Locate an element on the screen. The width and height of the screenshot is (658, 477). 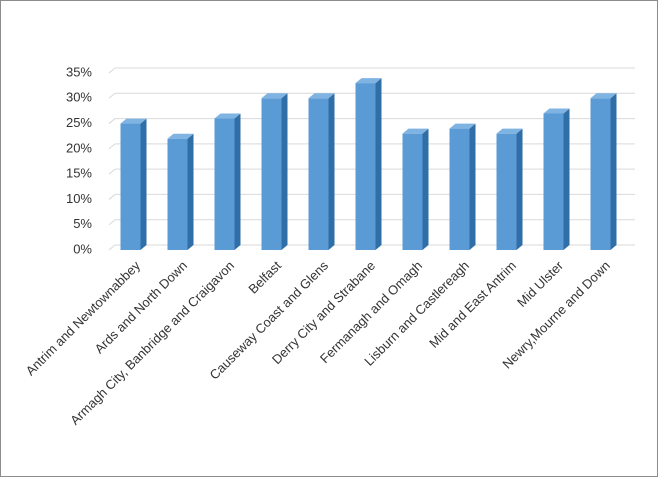
y-tick-label: 20% is located at coordinates (79, 147).